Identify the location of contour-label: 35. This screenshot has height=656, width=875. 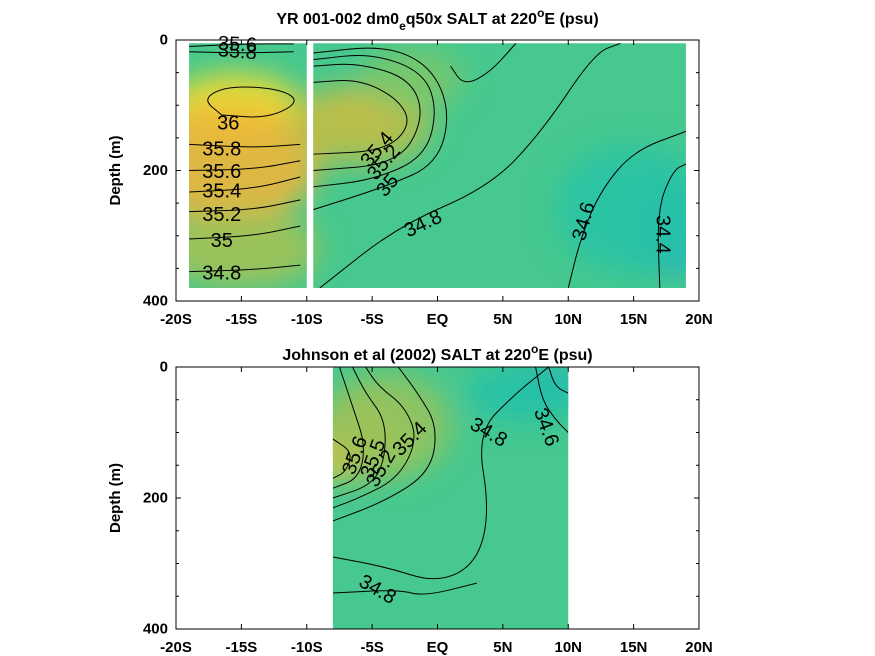
(222, 241).